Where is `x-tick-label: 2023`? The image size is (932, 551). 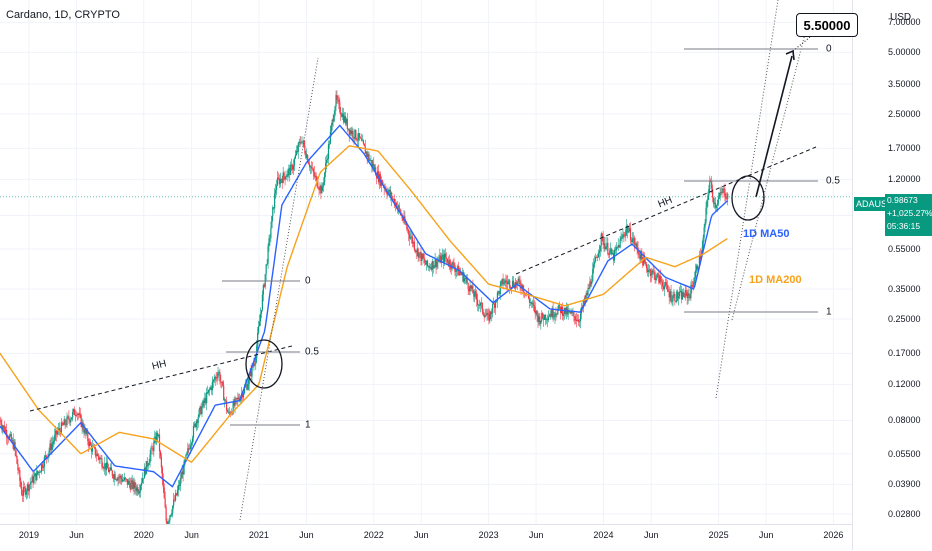
x-tick-label: 2023 is located at coordinates (488, 535).